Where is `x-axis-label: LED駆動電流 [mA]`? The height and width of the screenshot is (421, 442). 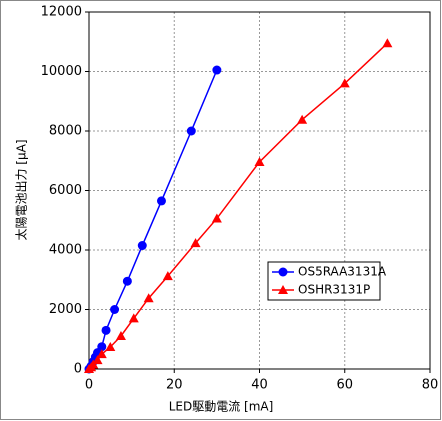 x-axis-label: LED駆動電流 [mA] is located at coordinates (221, 407).